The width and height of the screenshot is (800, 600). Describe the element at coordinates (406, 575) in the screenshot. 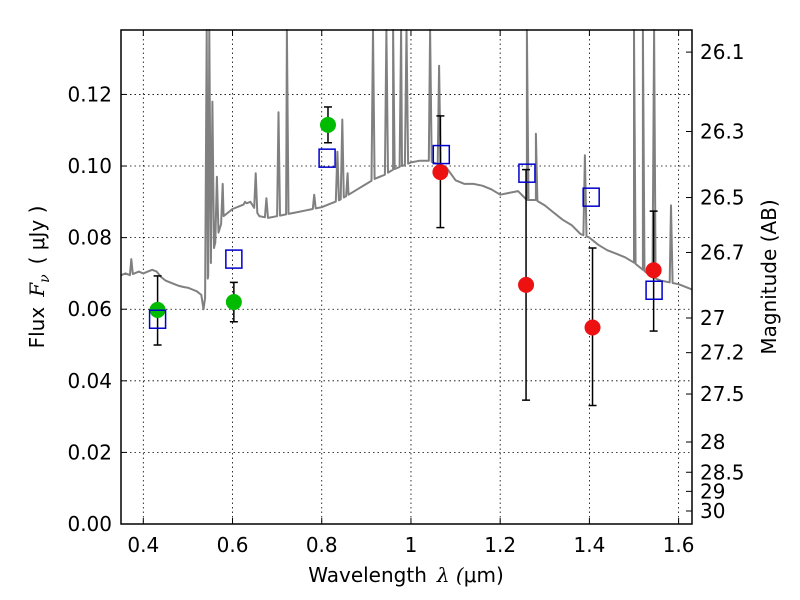

I see `x-axis-label: Wavelength λ (μm)` at that location.